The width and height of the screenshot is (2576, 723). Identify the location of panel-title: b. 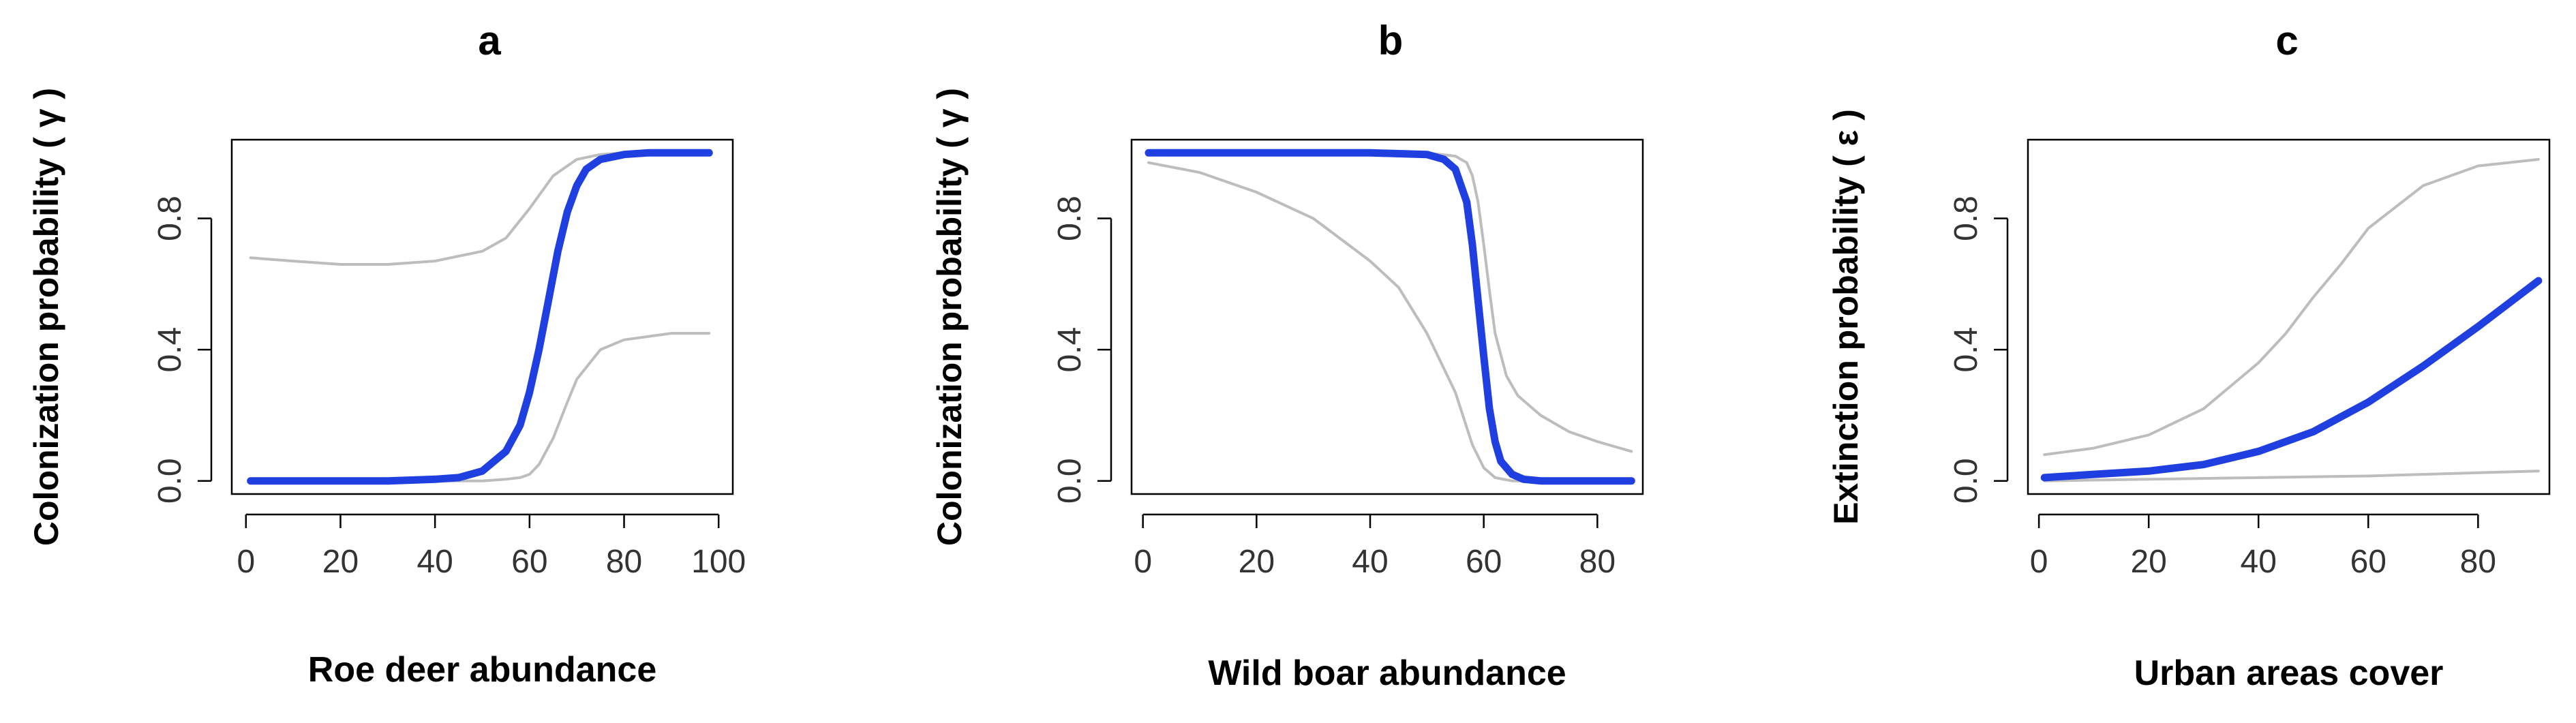
(1391, 40).